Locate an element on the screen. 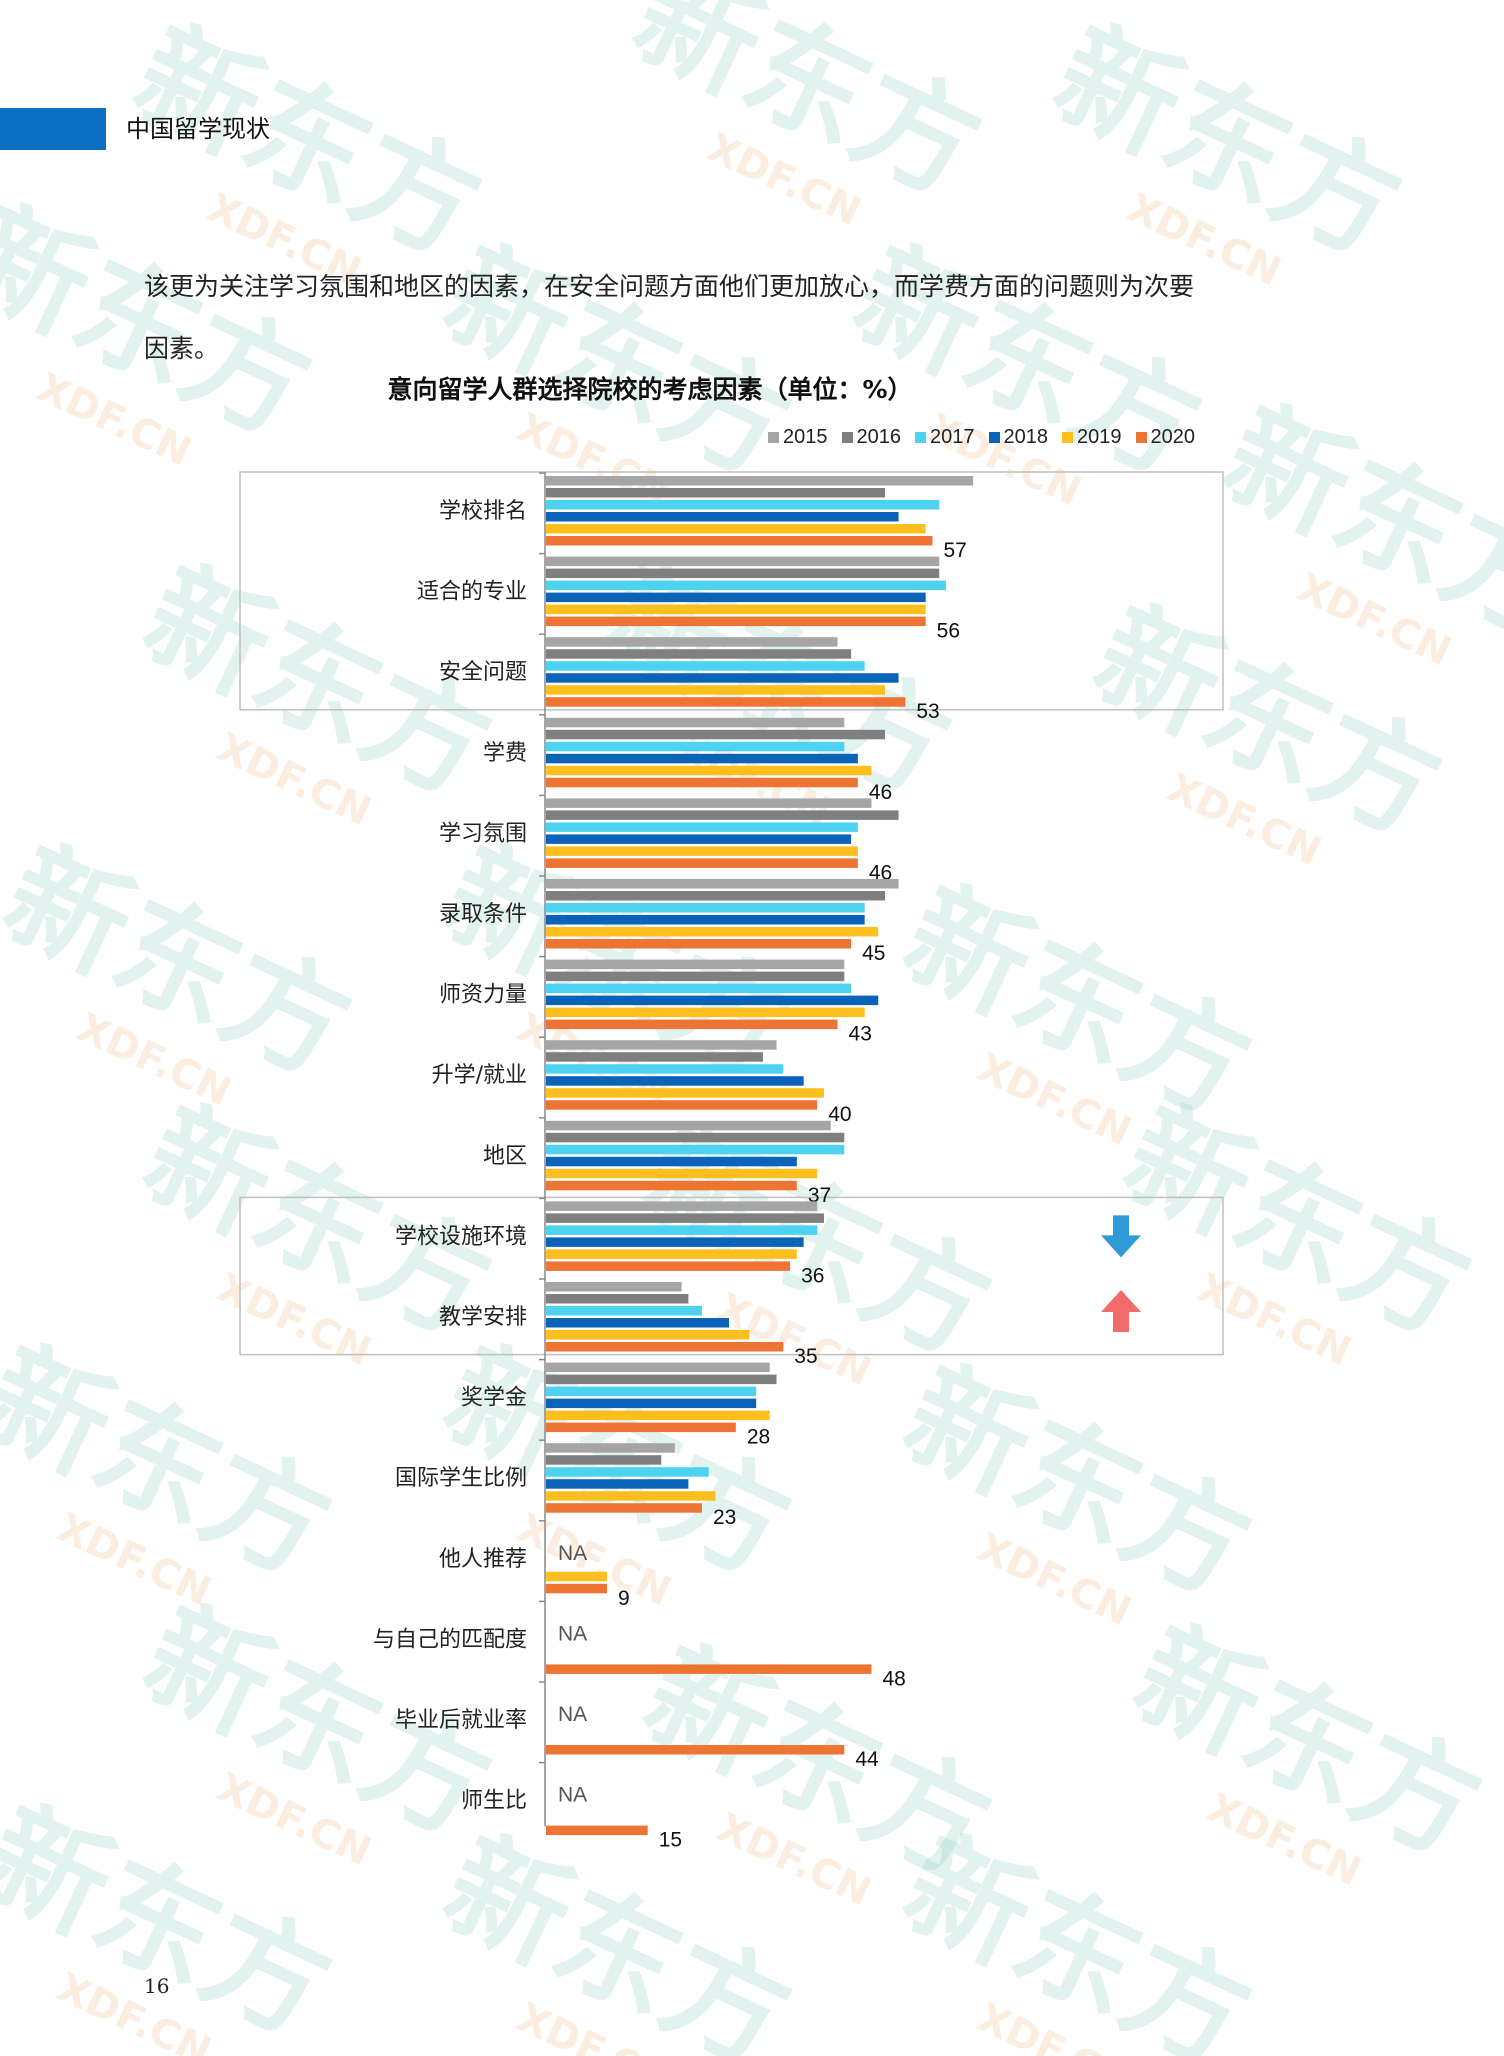 The width and height of the screenshot is (1504, 2056). legend-label-2018: 2018 is located at coordinates (1026, 437).